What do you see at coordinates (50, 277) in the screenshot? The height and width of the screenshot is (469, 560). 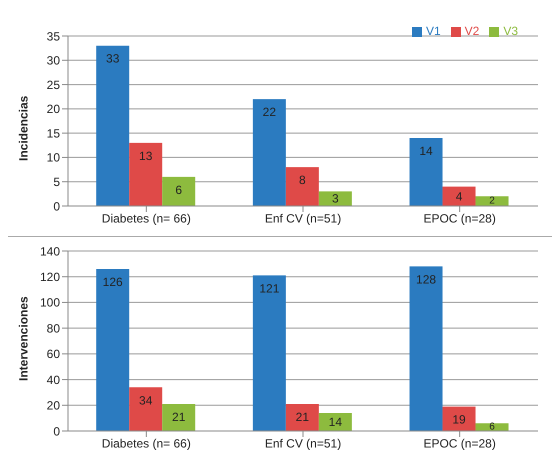 I see `y-tick-label: 120` at bounding box center [50, 277].